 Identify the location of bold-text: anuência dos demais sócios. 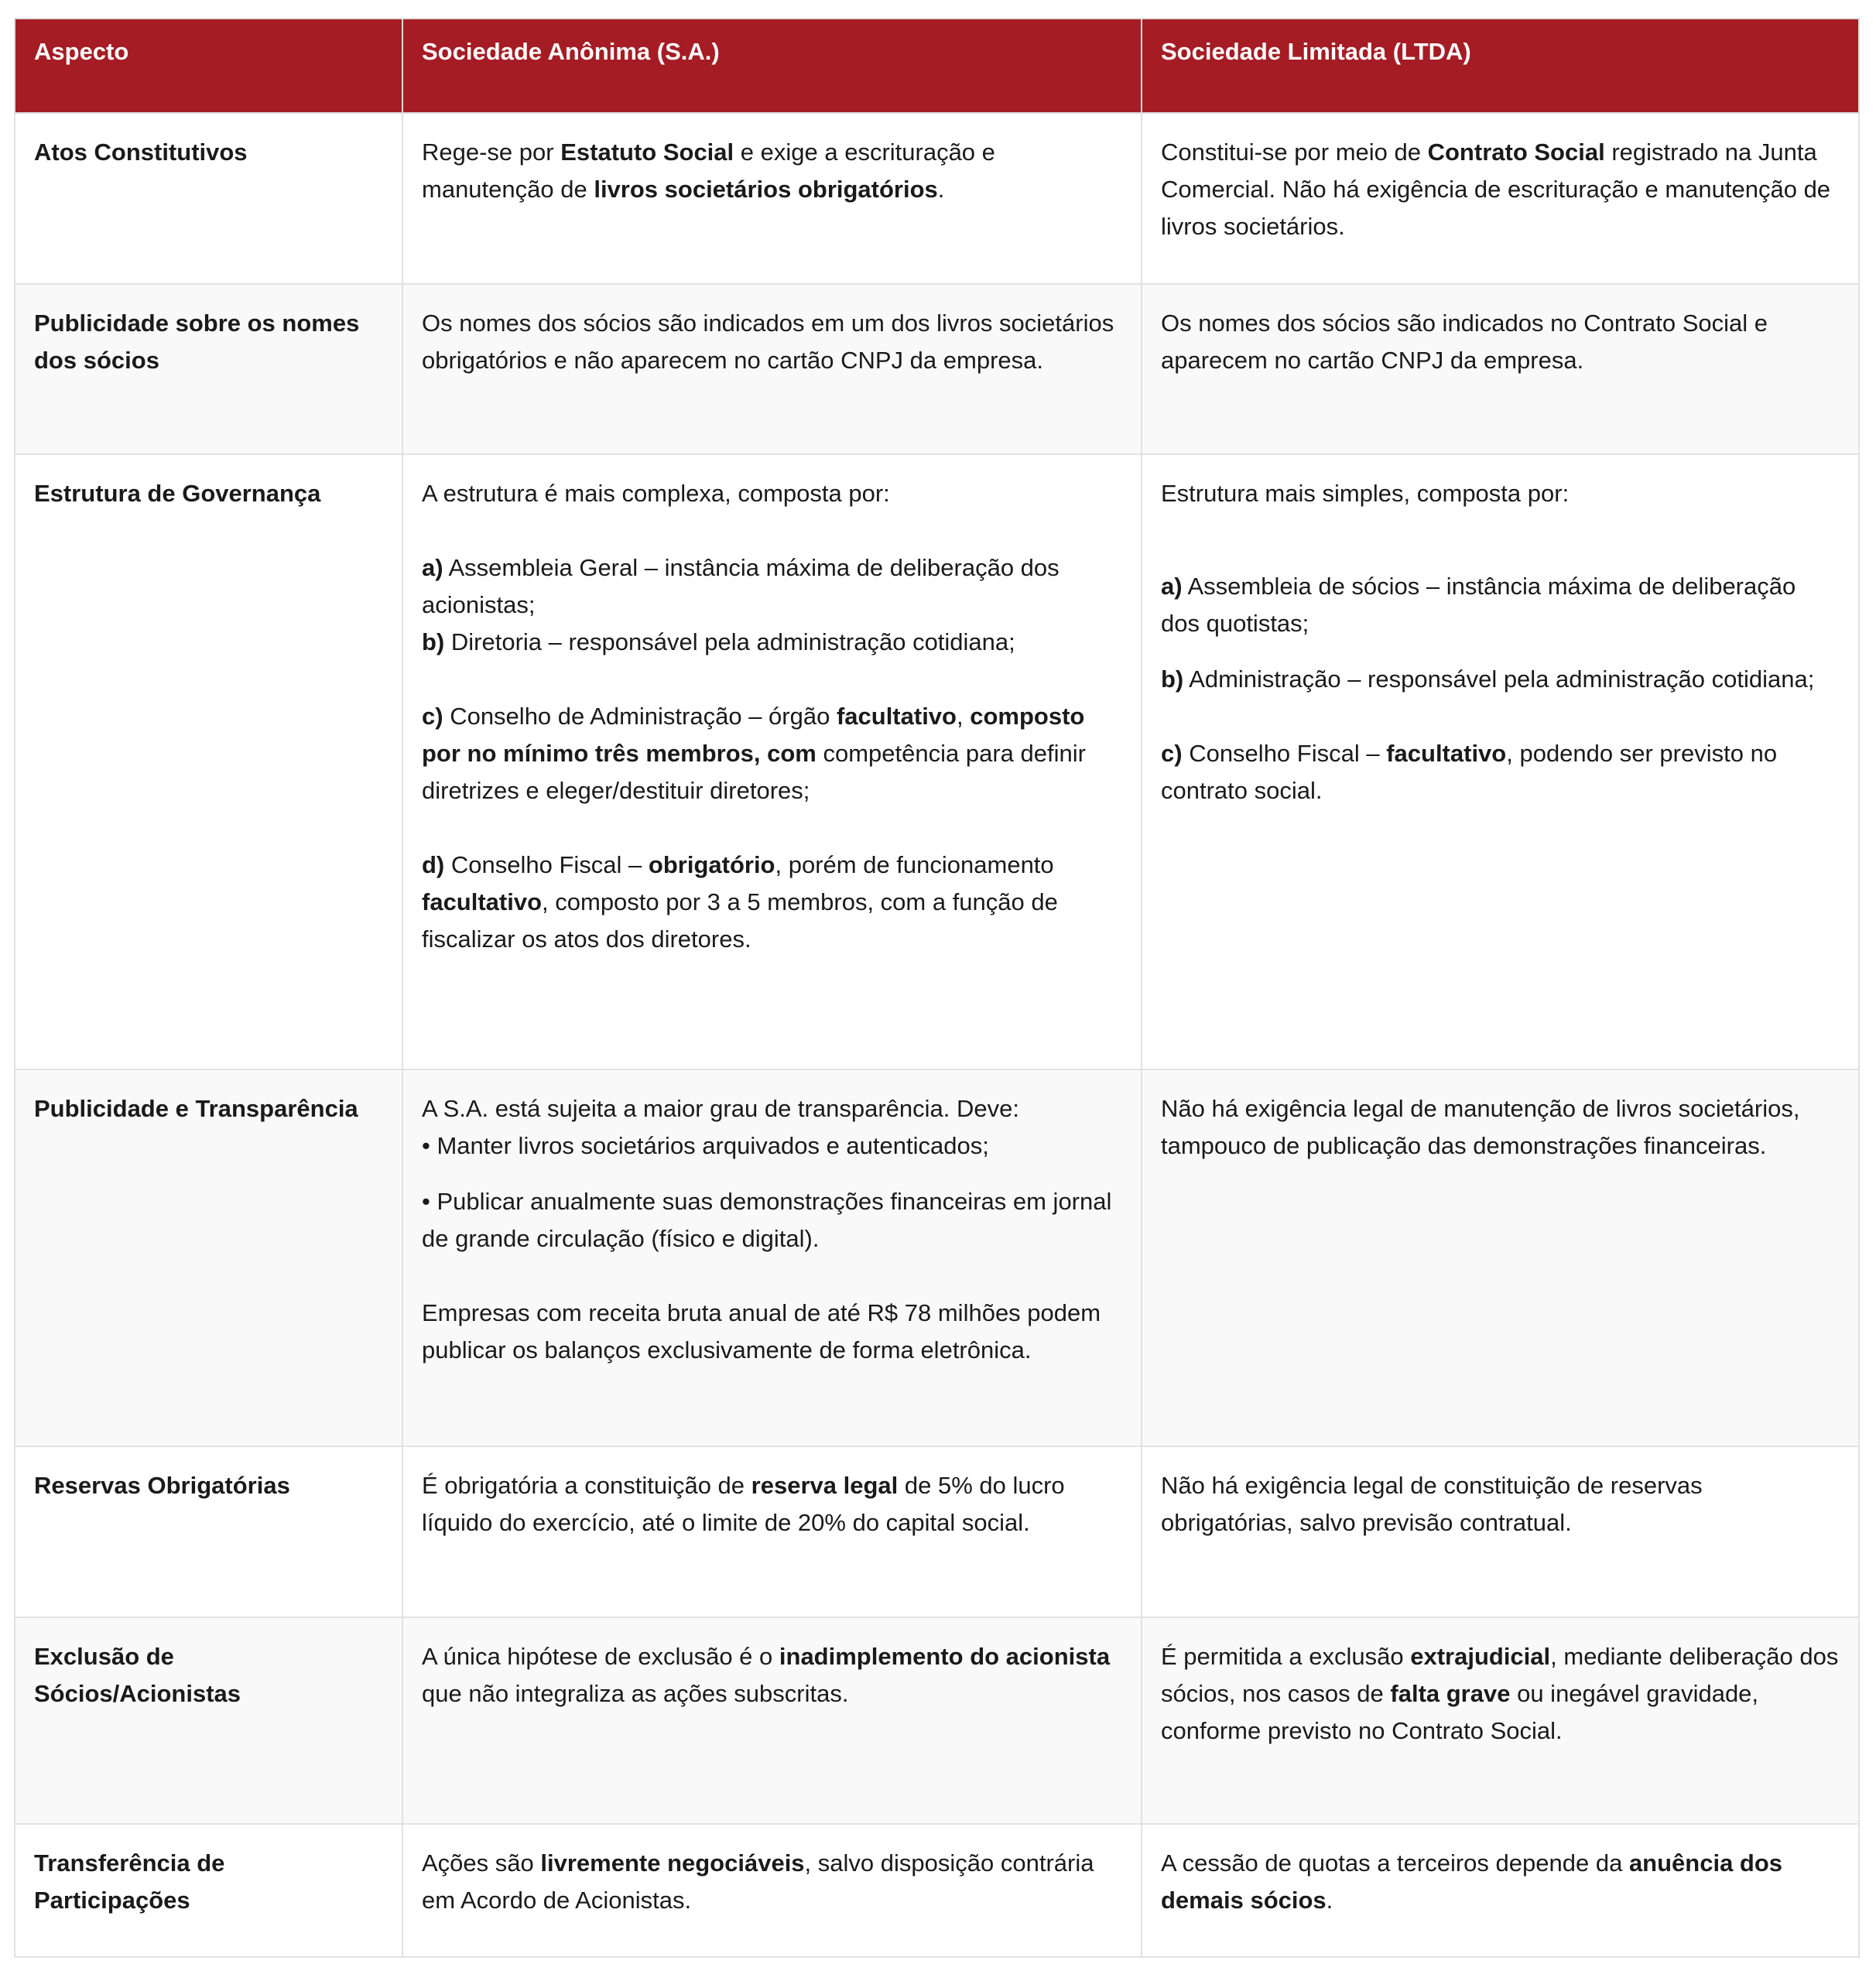
(1472, 1881).